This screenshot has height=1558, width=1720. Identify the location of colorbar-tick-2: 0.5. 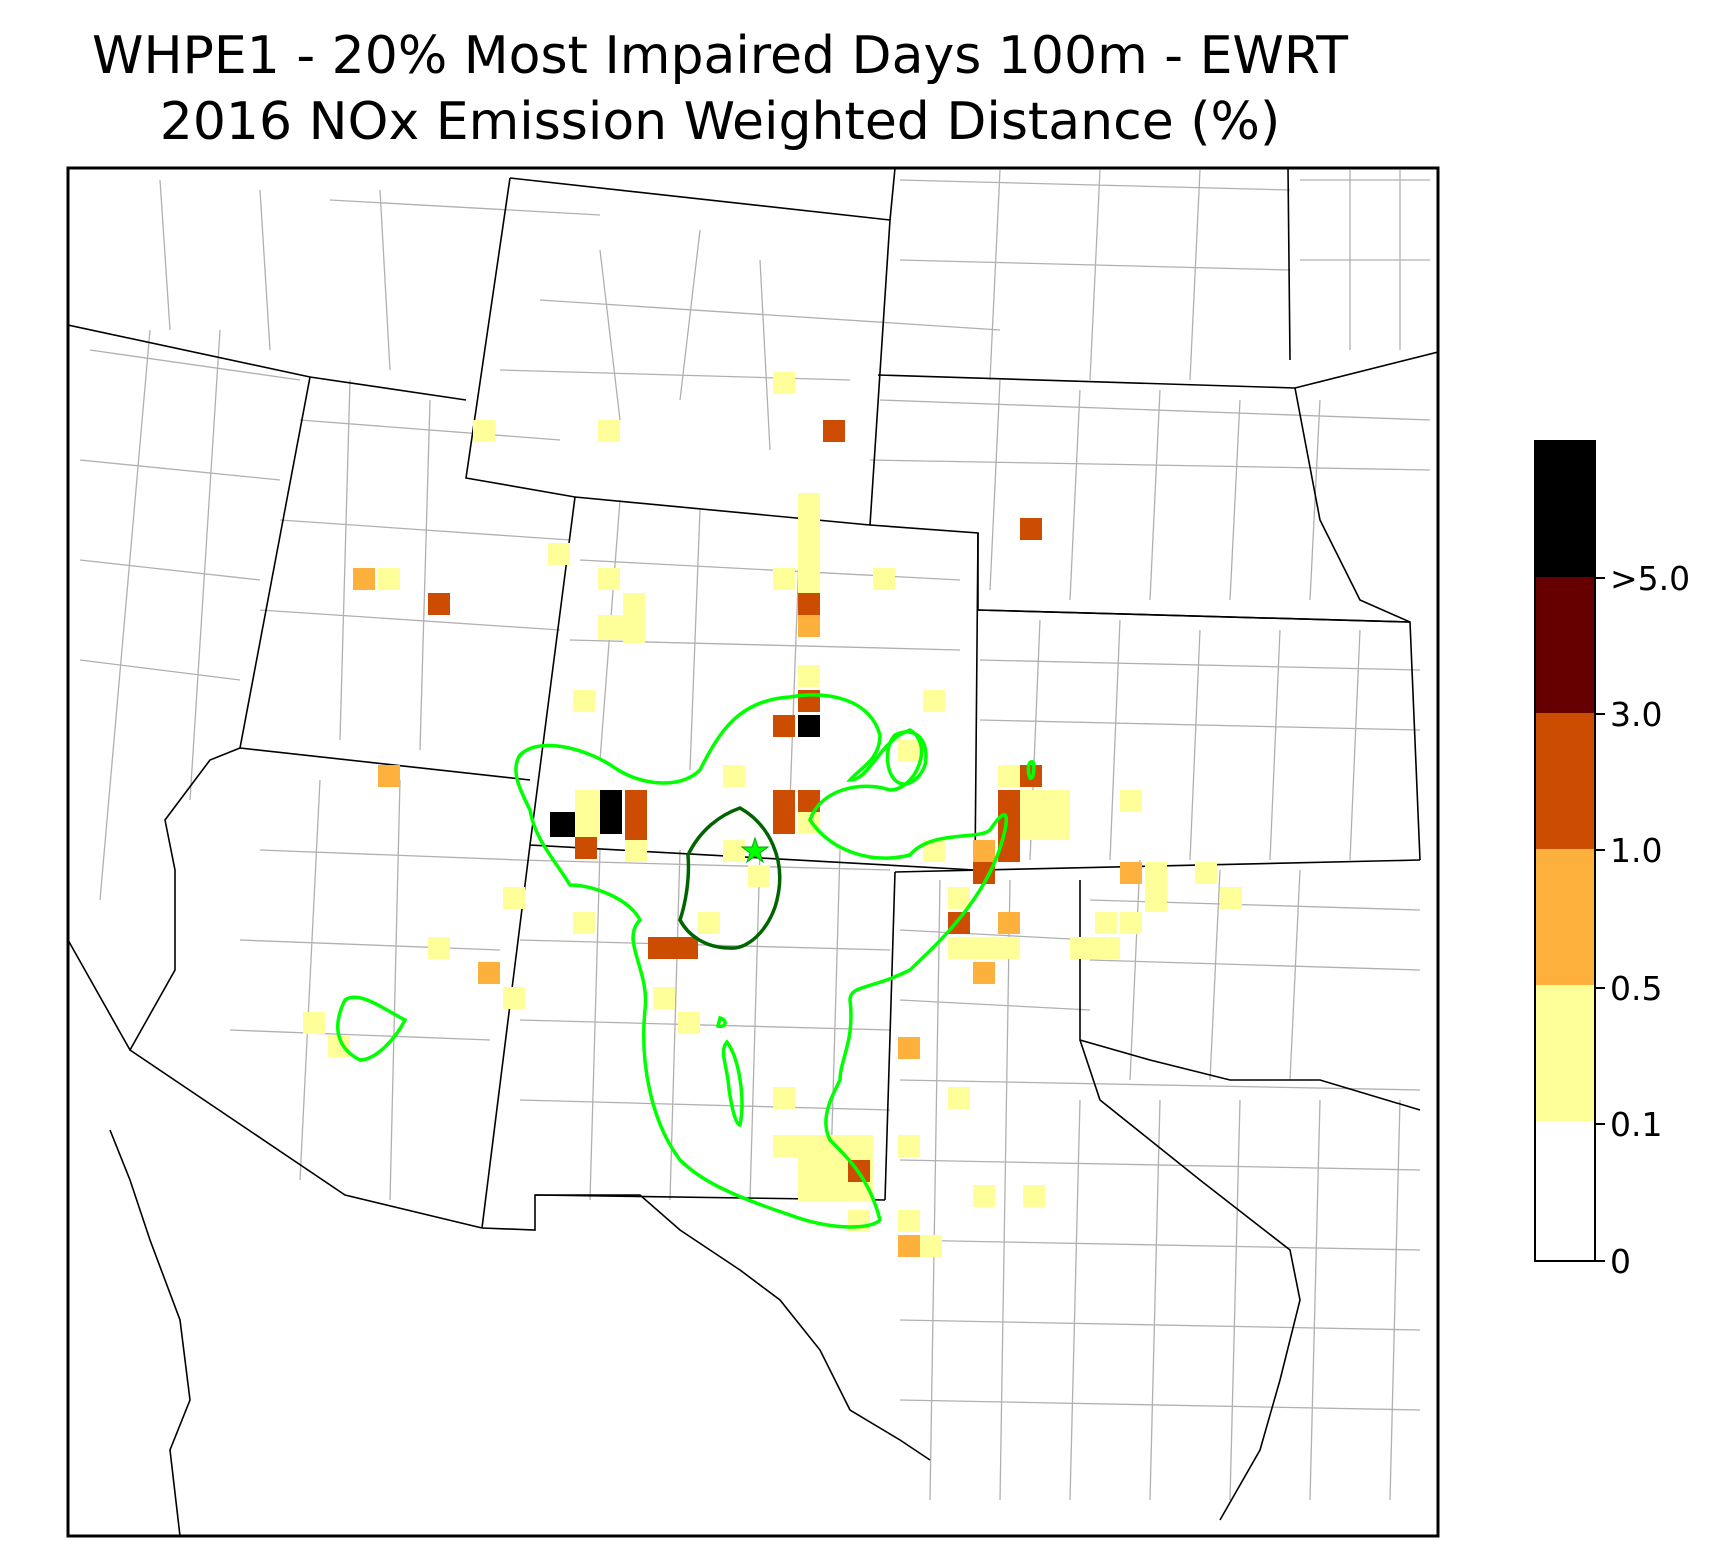
(1636, 988).